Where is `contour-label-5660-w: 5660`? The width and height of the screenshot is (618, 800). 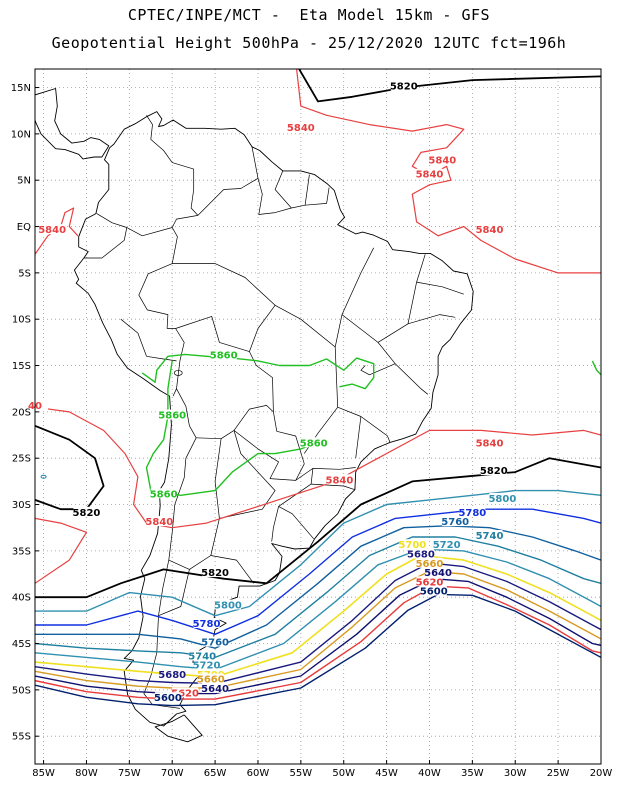
contour-label-5660-w: 5660 is located at coordinates (211, 680).